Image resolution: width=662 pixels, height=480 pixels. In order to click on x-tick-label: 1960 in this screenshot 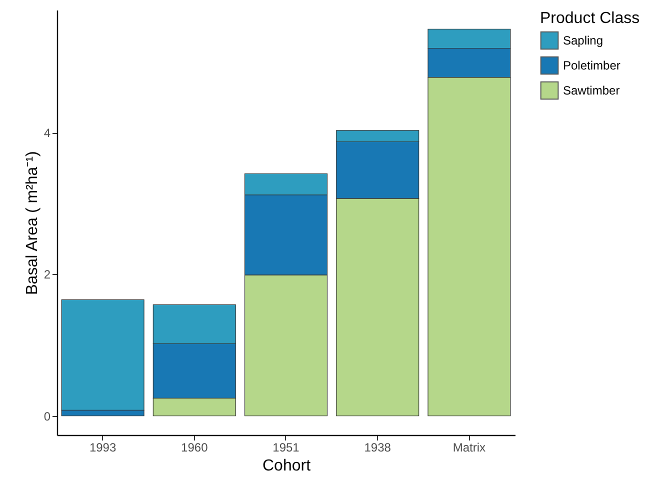, I will do `click(194, 447)`.